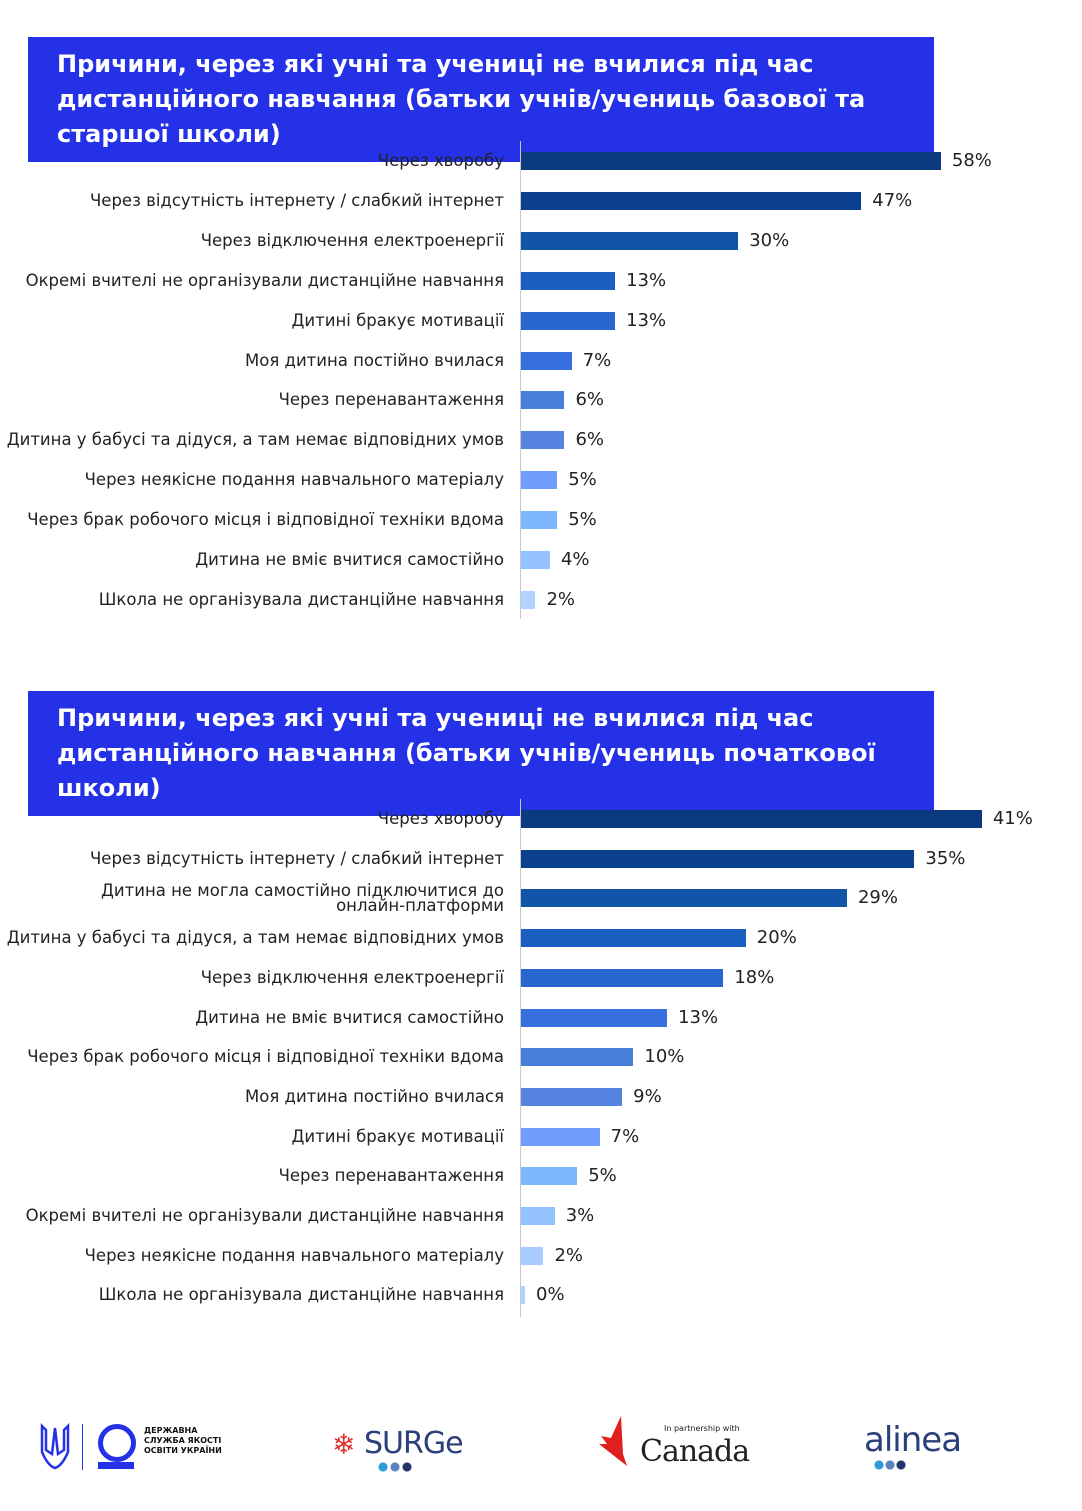  I want to click on data-label: 58%, so click(971, 160).